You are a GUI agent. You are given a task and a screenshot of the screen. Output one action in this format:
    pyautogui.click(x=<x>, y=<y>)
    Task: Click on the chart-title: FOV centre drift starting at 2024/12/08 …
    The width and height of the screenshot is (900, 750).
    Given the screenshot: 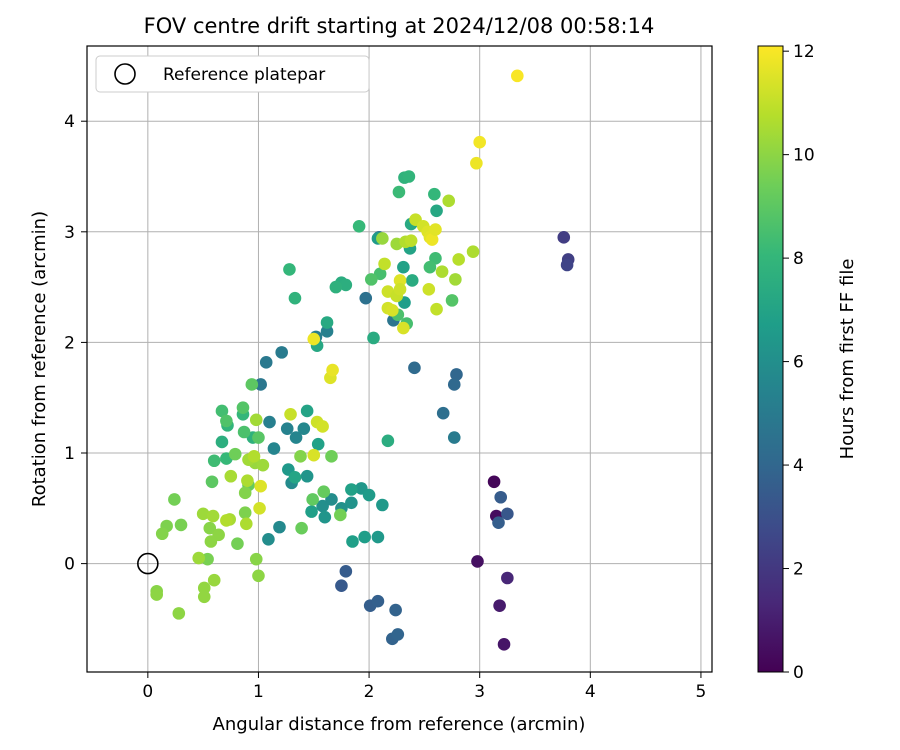 What is the action you would take?
    pyautogui.click(x=399, y=26)
    